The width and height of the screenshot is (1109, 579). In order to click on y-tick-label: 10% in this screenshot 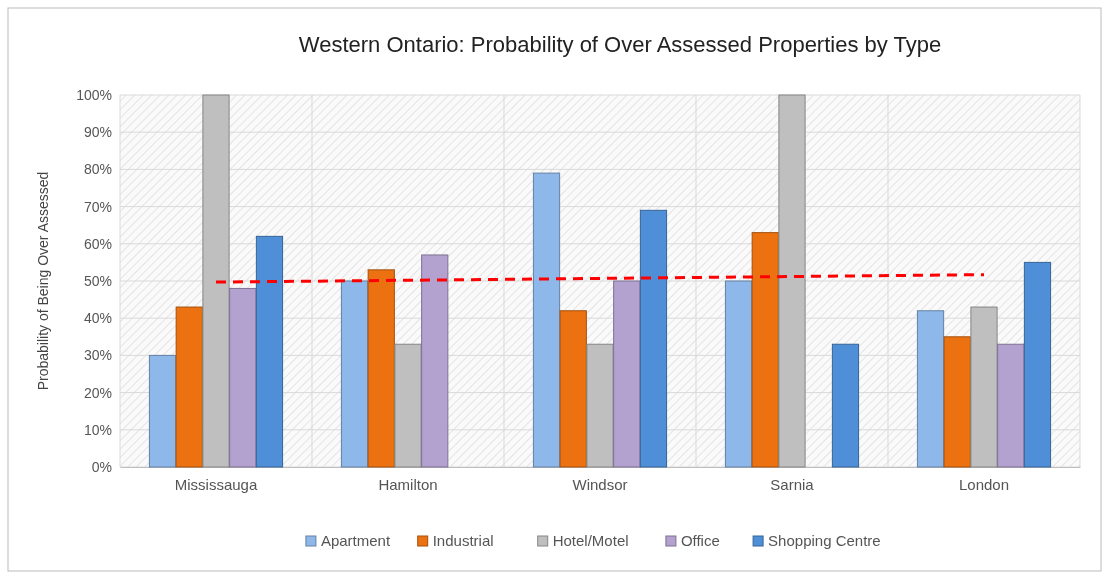, I will do `click(97, 429)`.